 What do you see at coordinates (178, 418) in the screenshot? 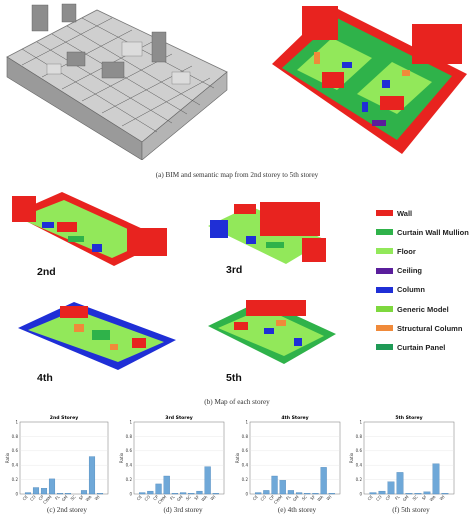
I see `chart-title: 3rd Storey` at bounding box center [178, 418].